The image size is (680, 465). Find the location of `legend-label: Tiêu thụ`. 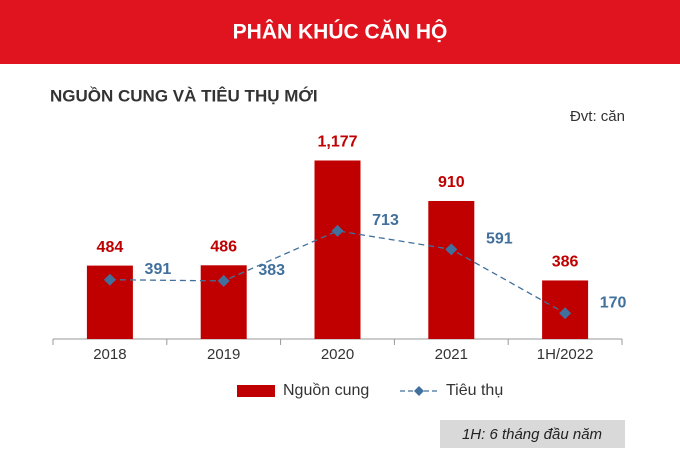

legend-label: Tiêu thụ is located at coordinates (474, 390).